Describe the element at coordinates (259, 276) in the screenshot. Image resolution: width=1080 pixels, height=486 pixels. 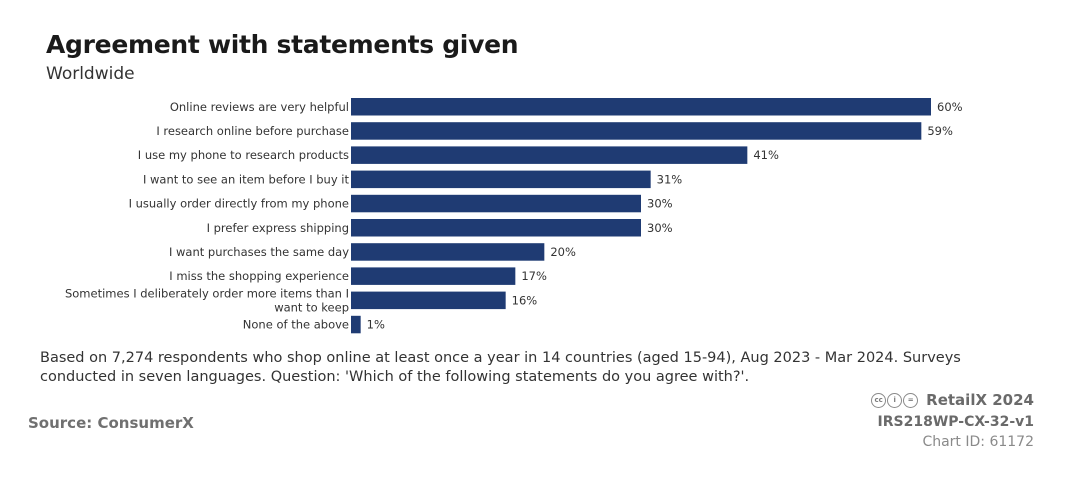
I see `category-label: I miss the shopping experience` at that location.